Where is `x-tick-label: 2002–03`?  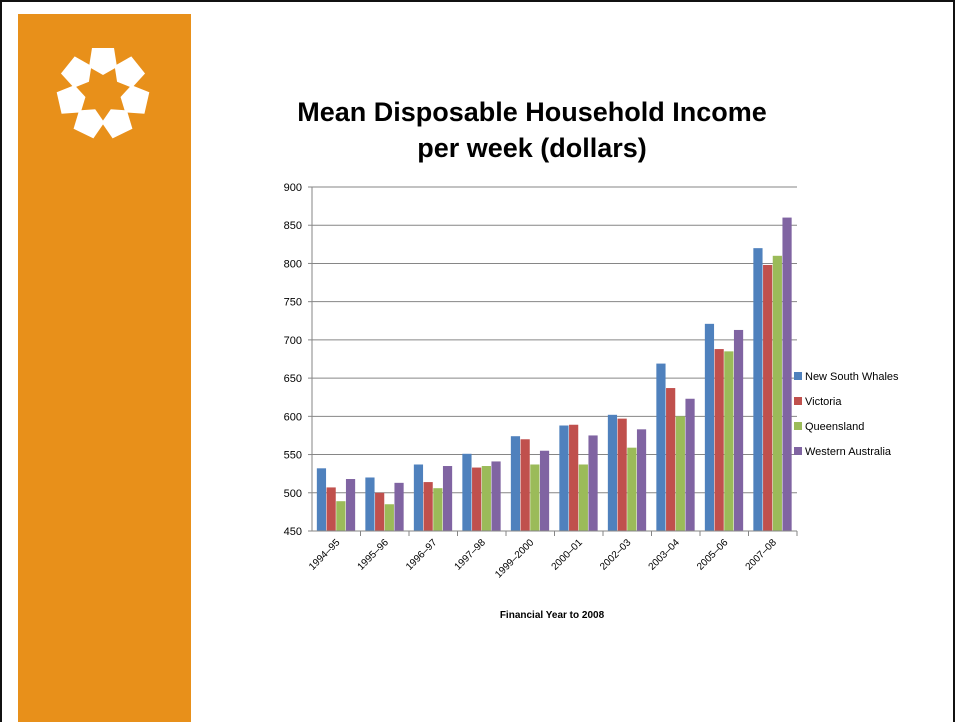 x-tick-label: 2002–03 is located at coordinates (616, 555).